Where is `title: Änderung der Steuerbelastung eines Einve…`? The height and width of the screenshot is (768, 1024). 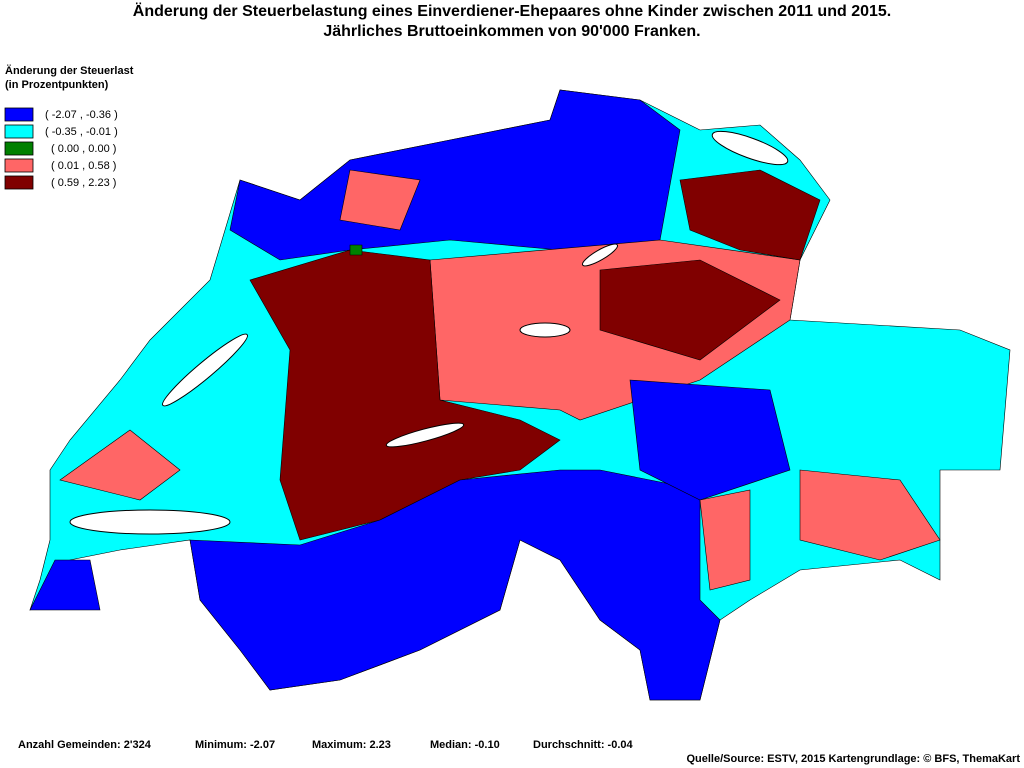
title: Änderung der Steuerbelastung eines Einve… is located at coordinates (512, 11).